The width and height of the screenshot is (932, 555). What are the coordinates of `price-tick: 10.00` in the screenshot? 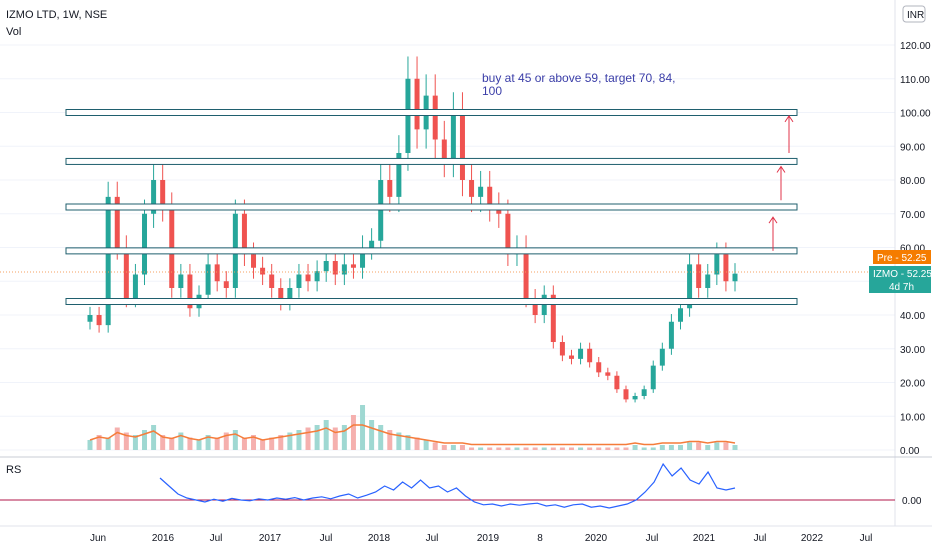 It's located at (912, 417).